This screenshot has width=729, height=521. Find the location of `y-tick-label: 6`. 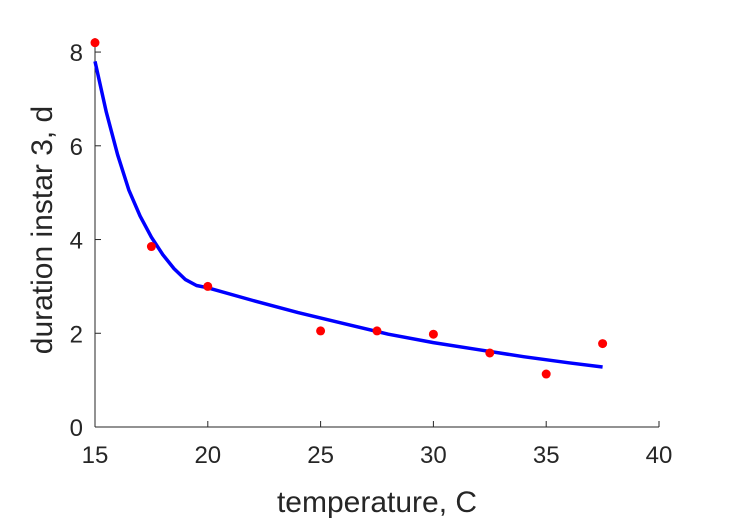

y-tick-label: 6 is located at coordinates (76, 147).